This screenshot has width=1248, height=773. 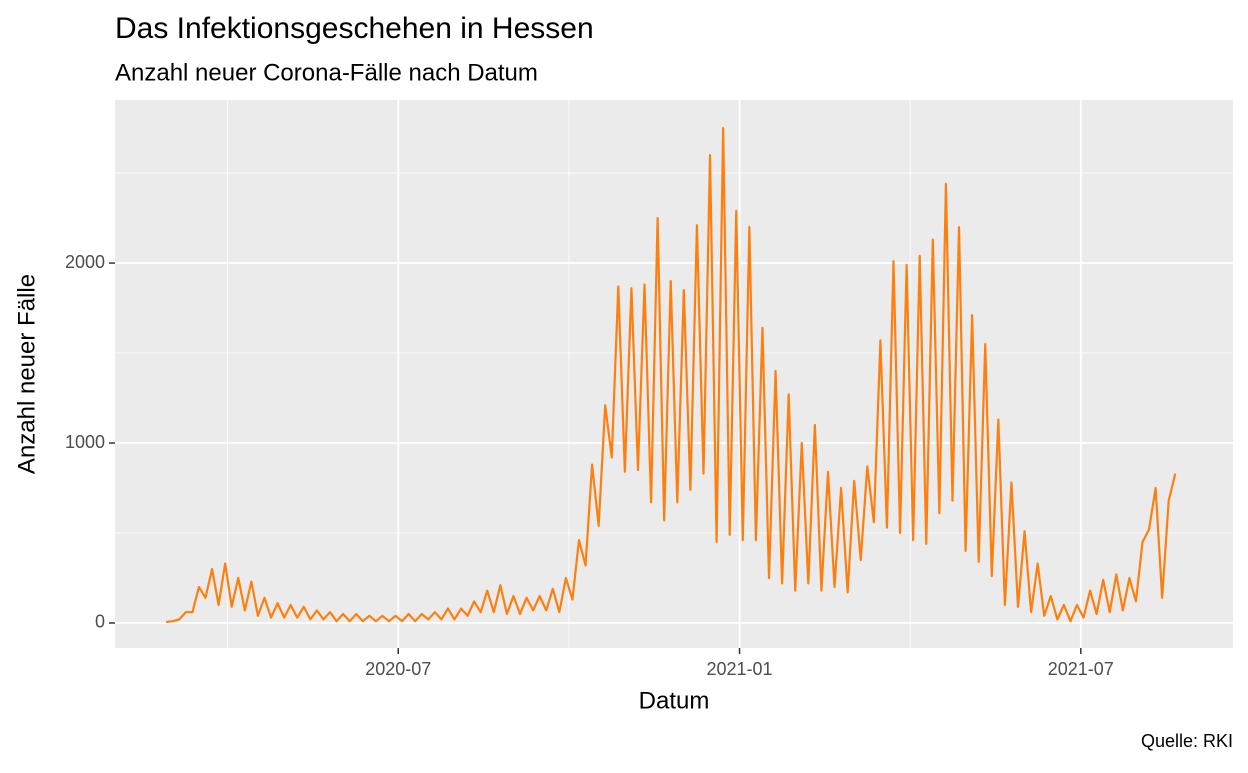 I want to click on x-tick-label: 2021-01, so click(x=739, y=669).